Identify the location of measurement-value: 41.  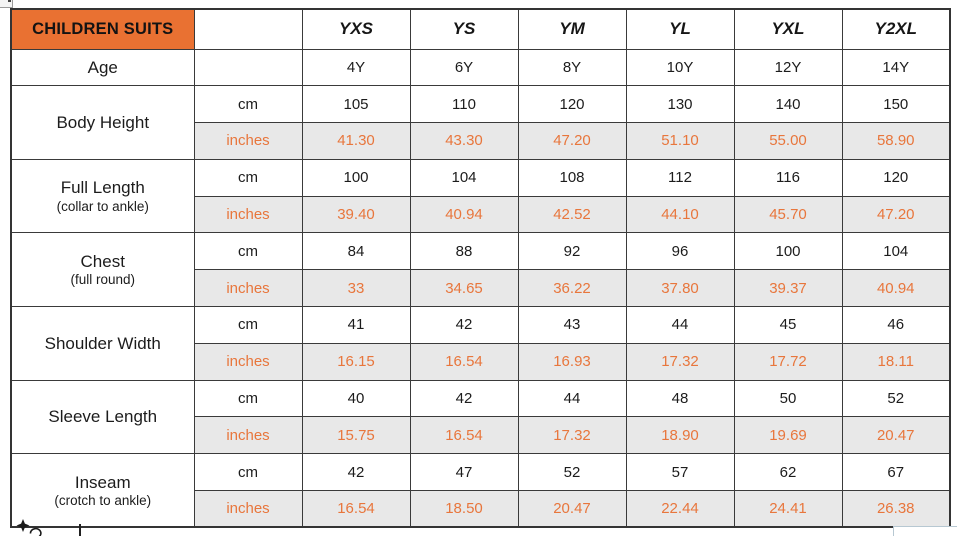
(356, 325).